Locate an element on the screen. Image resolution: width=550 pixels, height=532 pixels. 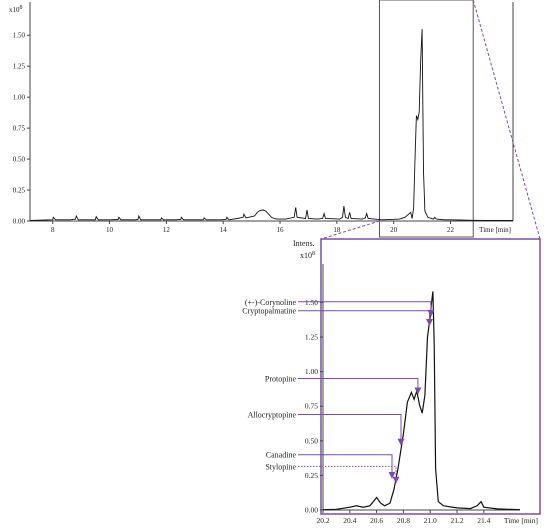
bottom-x-tick-label: 21.0 is located at coordinates (430, 520).